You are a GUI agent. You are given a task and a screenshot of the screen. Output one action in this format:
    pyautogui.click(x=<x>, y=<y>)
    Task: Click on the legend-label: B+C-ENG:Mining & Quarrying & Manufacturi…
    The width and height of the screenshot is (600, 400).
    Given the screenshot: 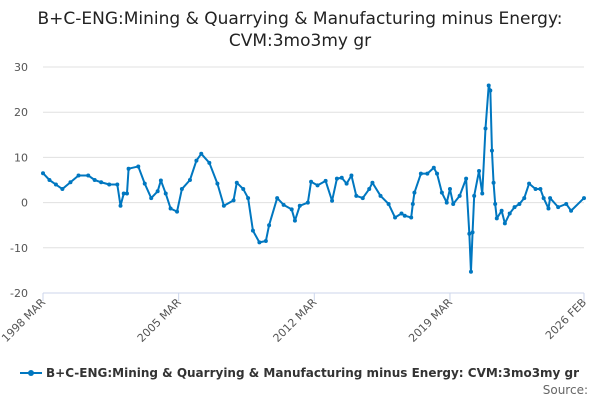 What is the action you would take?
    pyautogui.click(x=313, y=373)
    